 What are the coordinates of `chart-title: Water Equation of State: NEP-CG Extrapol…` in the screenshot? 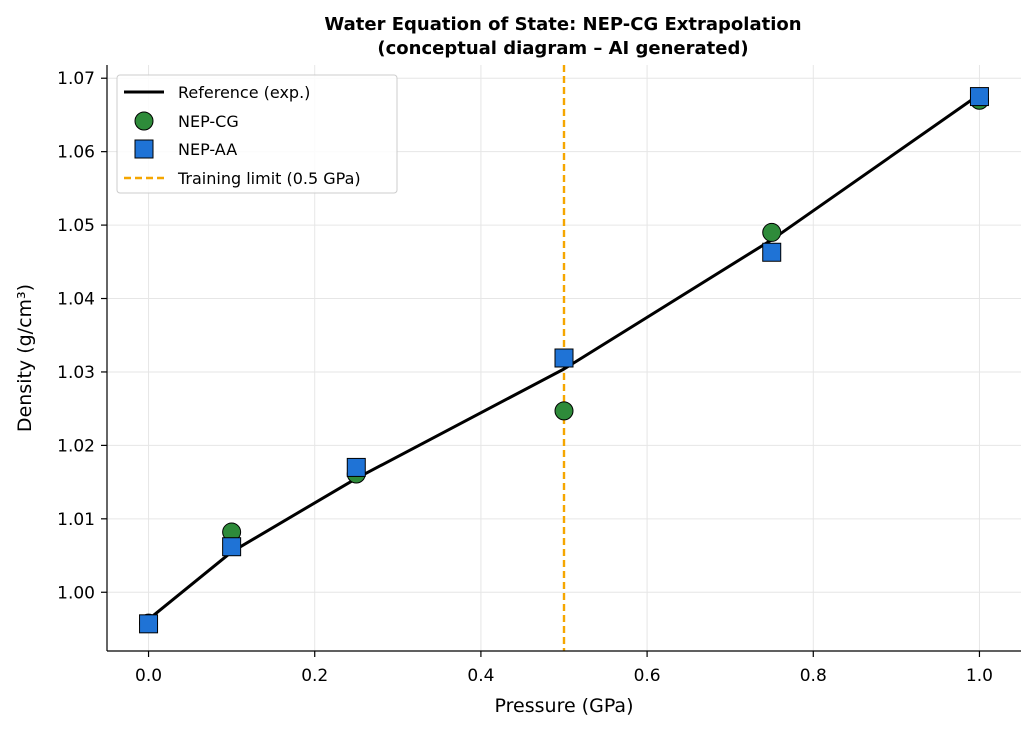 It's located at (562, 24).